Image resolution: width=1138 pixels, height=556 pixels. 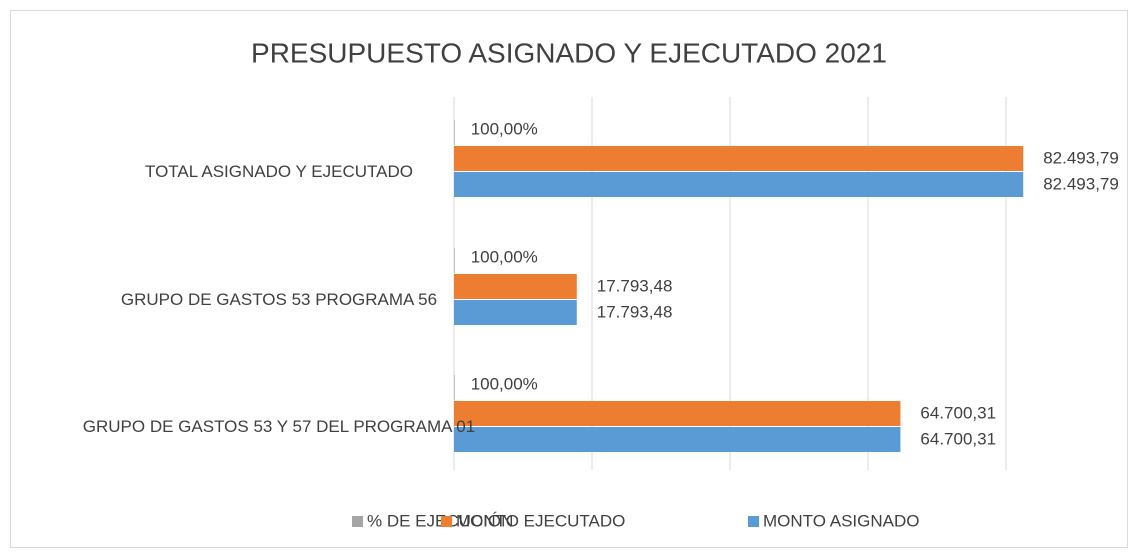 What do you see at coordinates (440, 520) in the screenshot?
I see `legend-label: % DE EJECUCIÓN` at bounding box center [440, 520].